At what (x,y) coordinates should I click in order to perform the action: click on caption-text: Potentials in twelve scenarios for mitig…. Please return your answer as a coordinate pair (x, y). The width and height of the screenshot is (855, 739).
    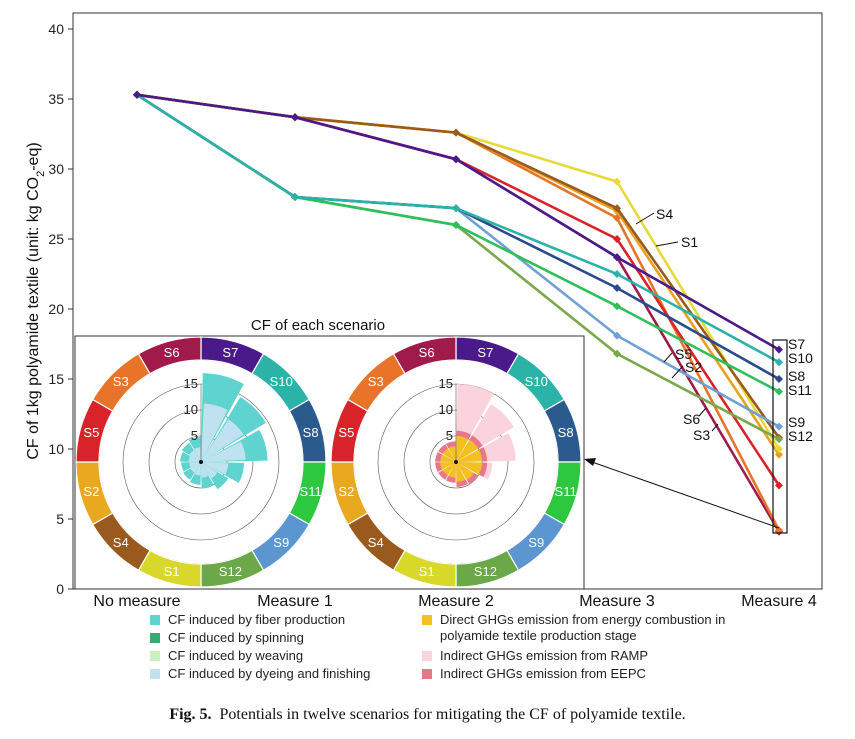
    Looking at the image, I should click on (452, 714).